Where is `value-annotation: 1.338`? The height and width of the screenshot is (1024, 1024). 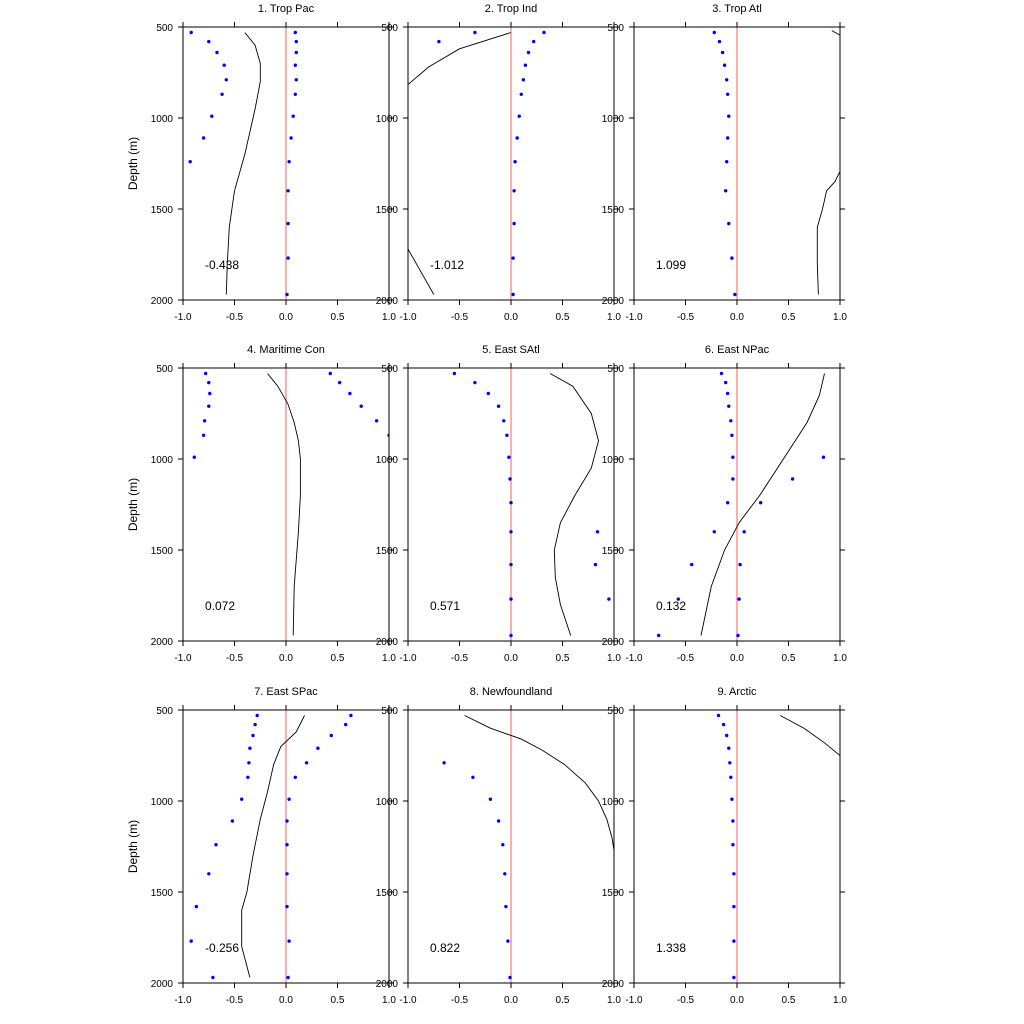 value-annotation: 1.338 is located at coordinates (671, 948).